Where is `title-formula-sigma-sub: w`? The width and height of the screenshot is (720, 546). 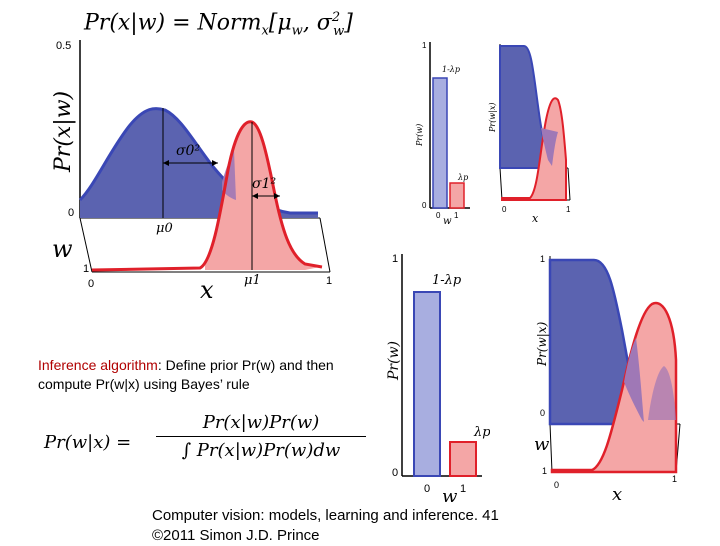 title-formula-sigma-sub: w is located at coordinates (339, 31).